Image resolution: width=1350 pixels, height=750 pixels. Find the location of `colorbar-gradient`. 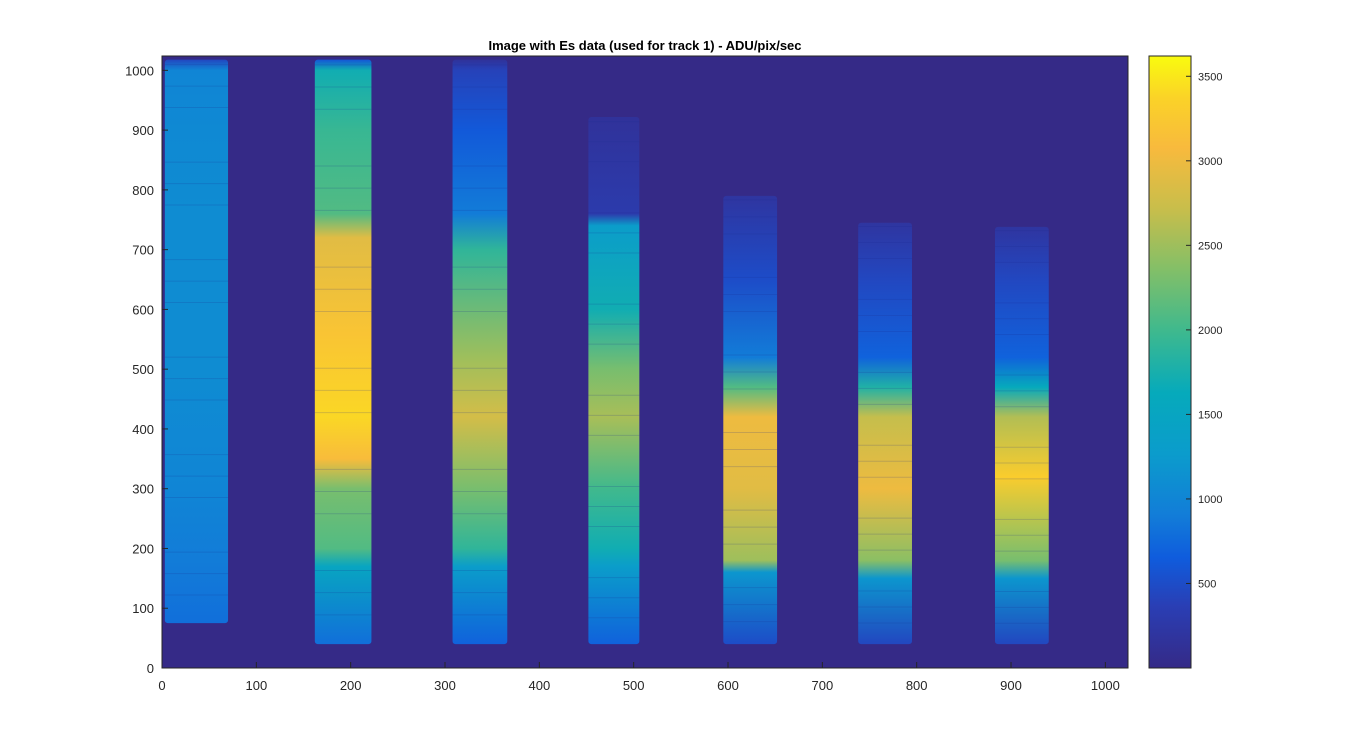

colorbar-gradient is located at coordinates (1170, 362).